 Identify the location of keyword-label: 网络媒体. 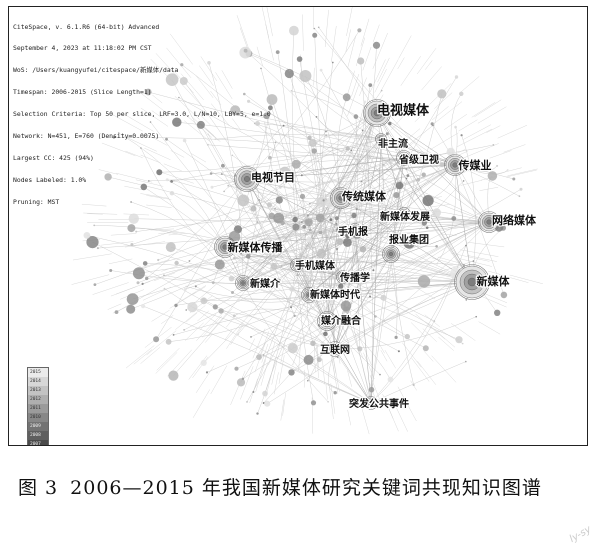
(514, 220).